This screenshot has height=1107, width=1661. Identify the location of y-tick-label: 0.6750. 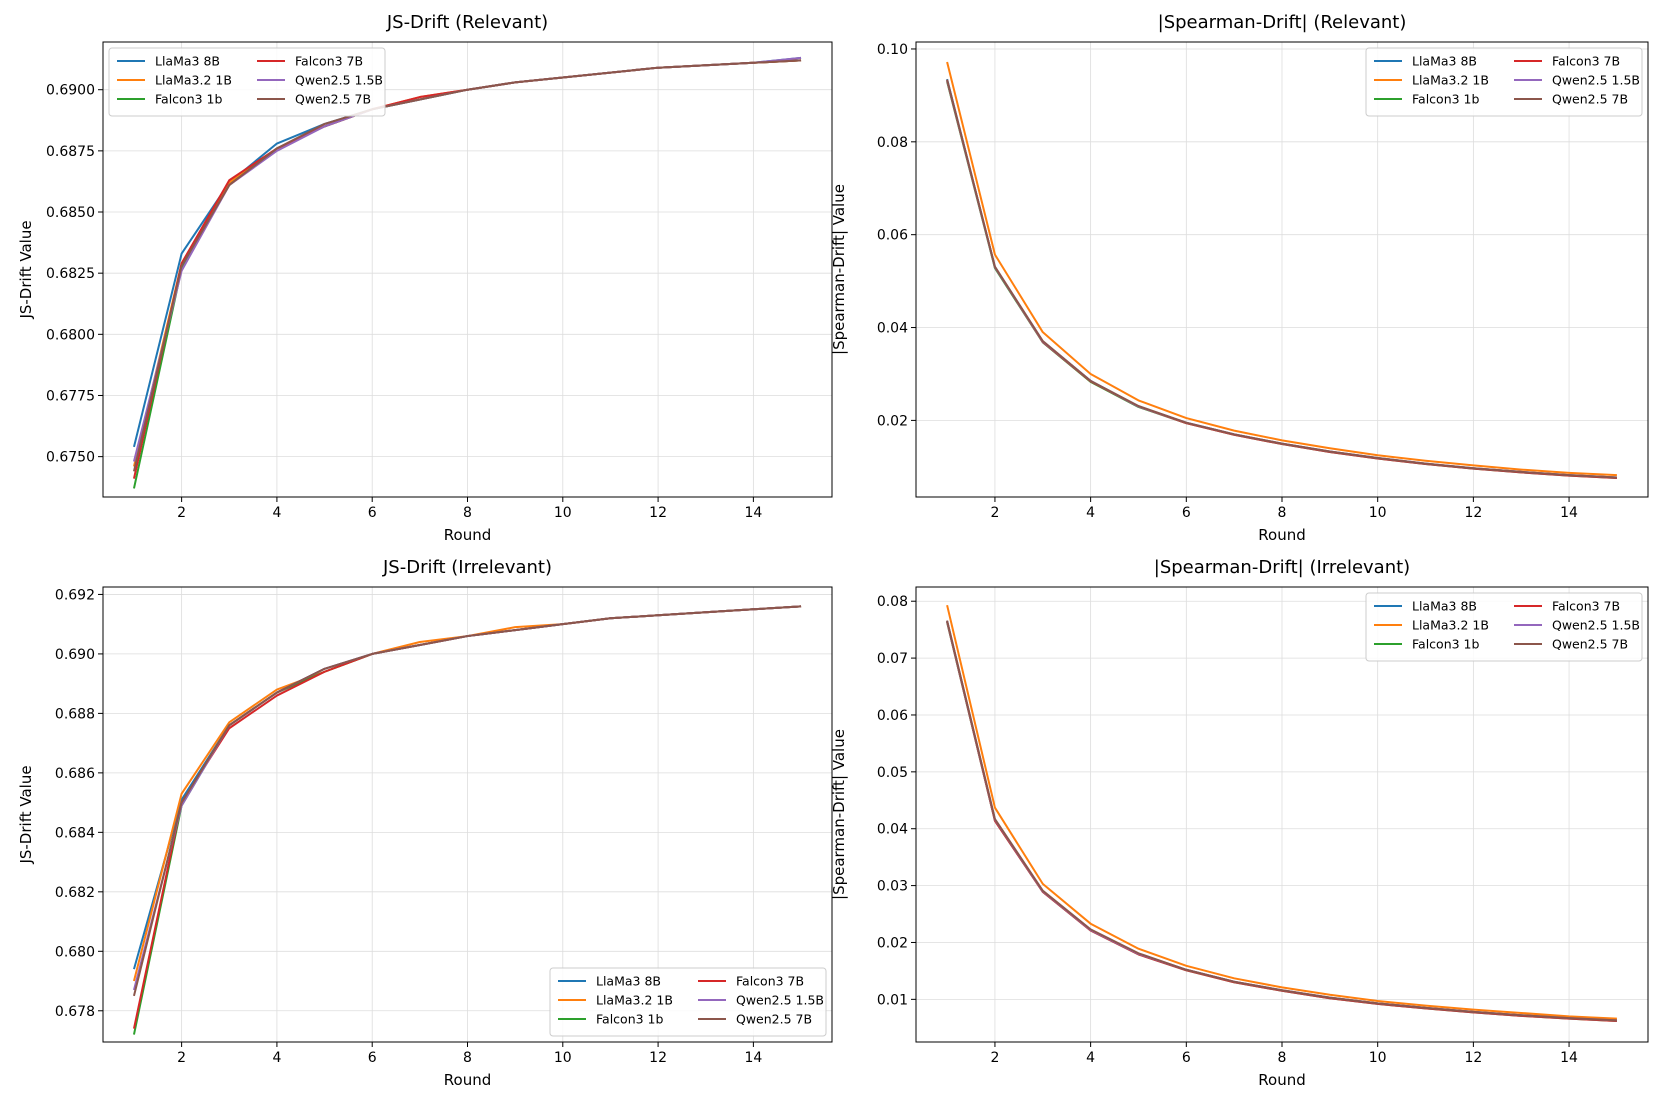
(70, 458).